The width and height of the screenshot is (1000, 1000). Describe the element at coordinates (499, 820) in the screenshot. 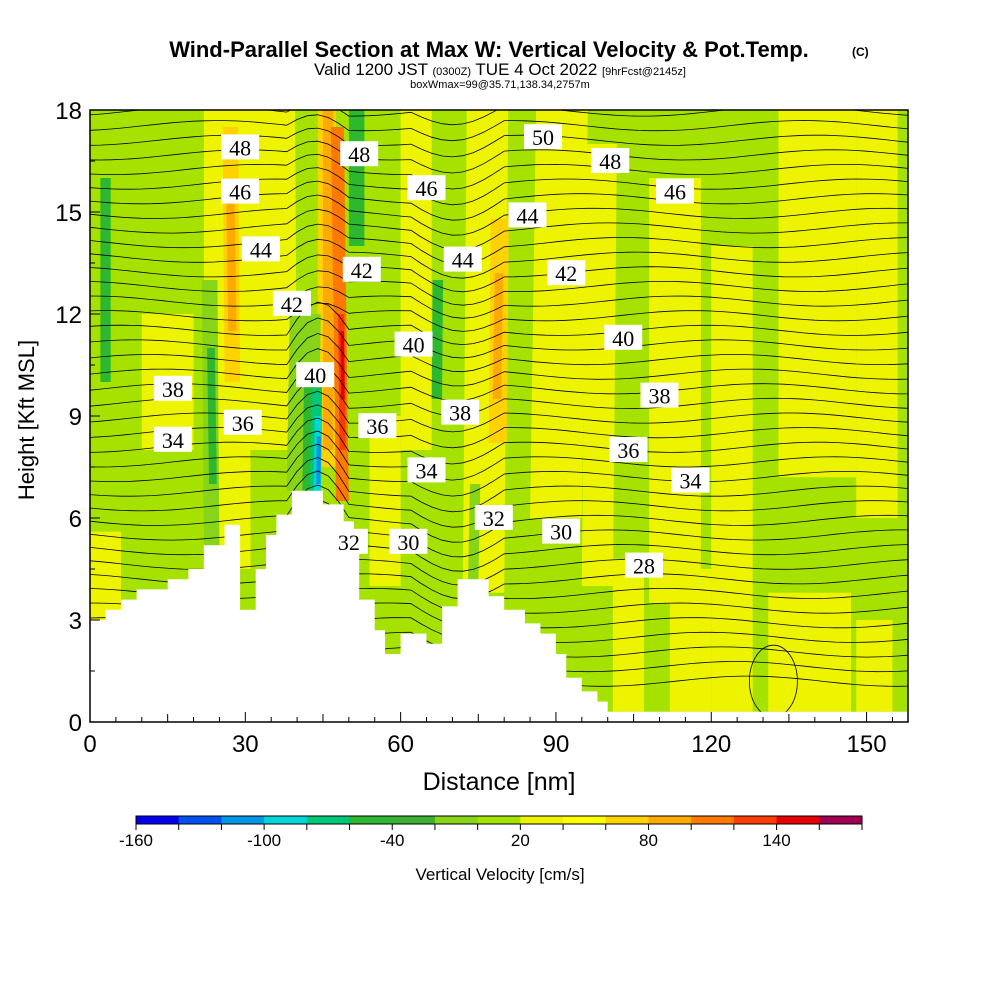

I see `colorbar-frame` at that location.